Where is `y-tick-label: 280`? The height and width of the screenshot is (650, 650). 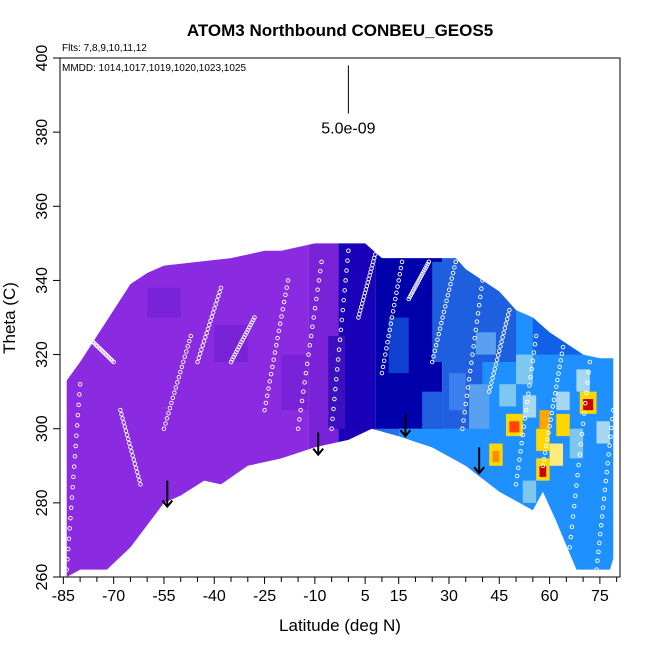 y-tick-label: 280 is located at coordinates (42, 502).